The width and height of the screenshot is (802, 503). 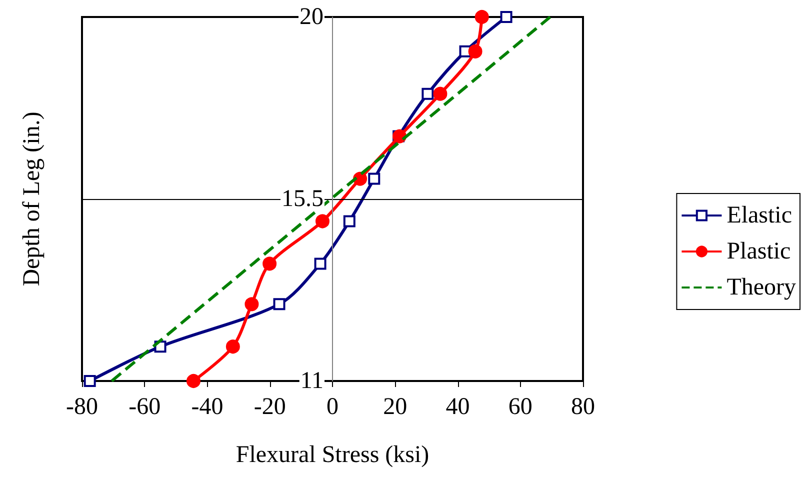 I want to click on x-tick-label: 0, so click(x=332, y=407).